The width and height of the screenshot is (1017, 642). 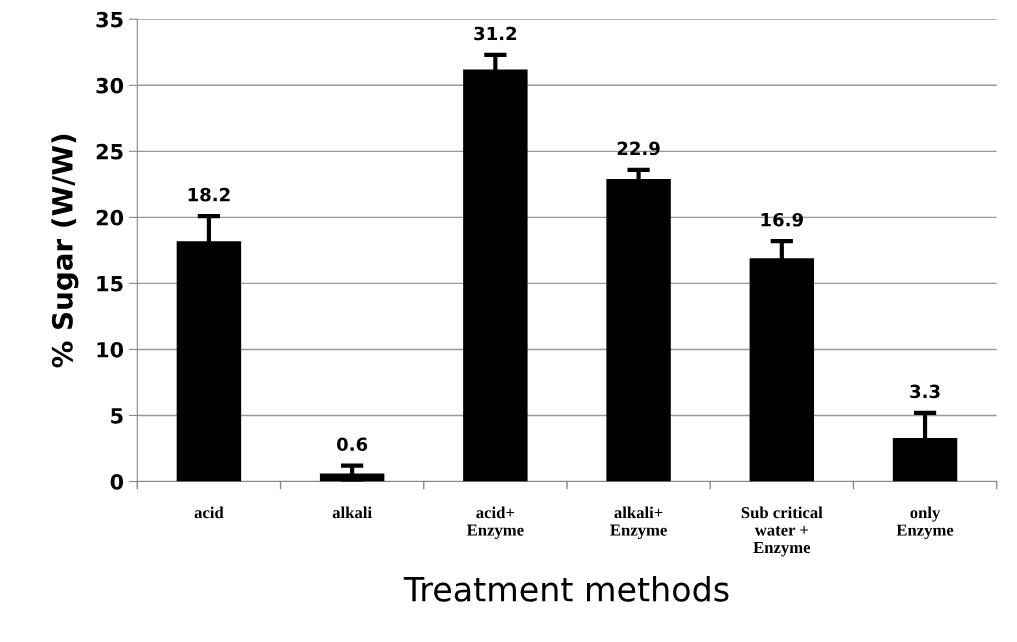 What do you see at coordinates (782, 219) in the screenshot?
I see `data-label: 16.9` at bounding box center [782, 219].